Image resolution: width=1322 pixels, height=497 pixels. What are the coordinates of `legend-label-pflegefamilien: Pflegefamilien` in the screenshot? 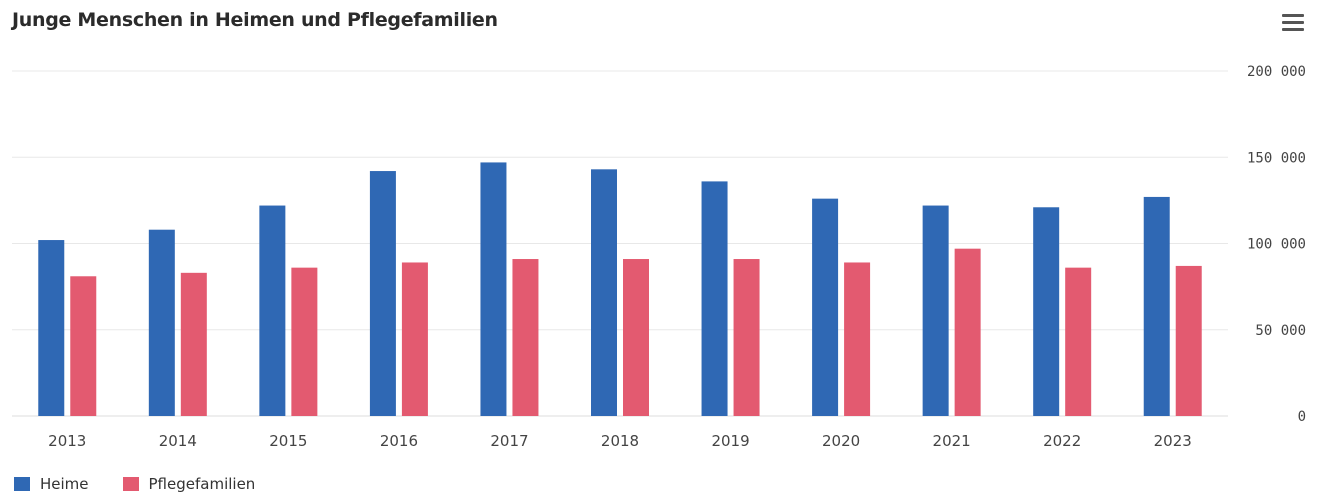 It's located at (202, 484).